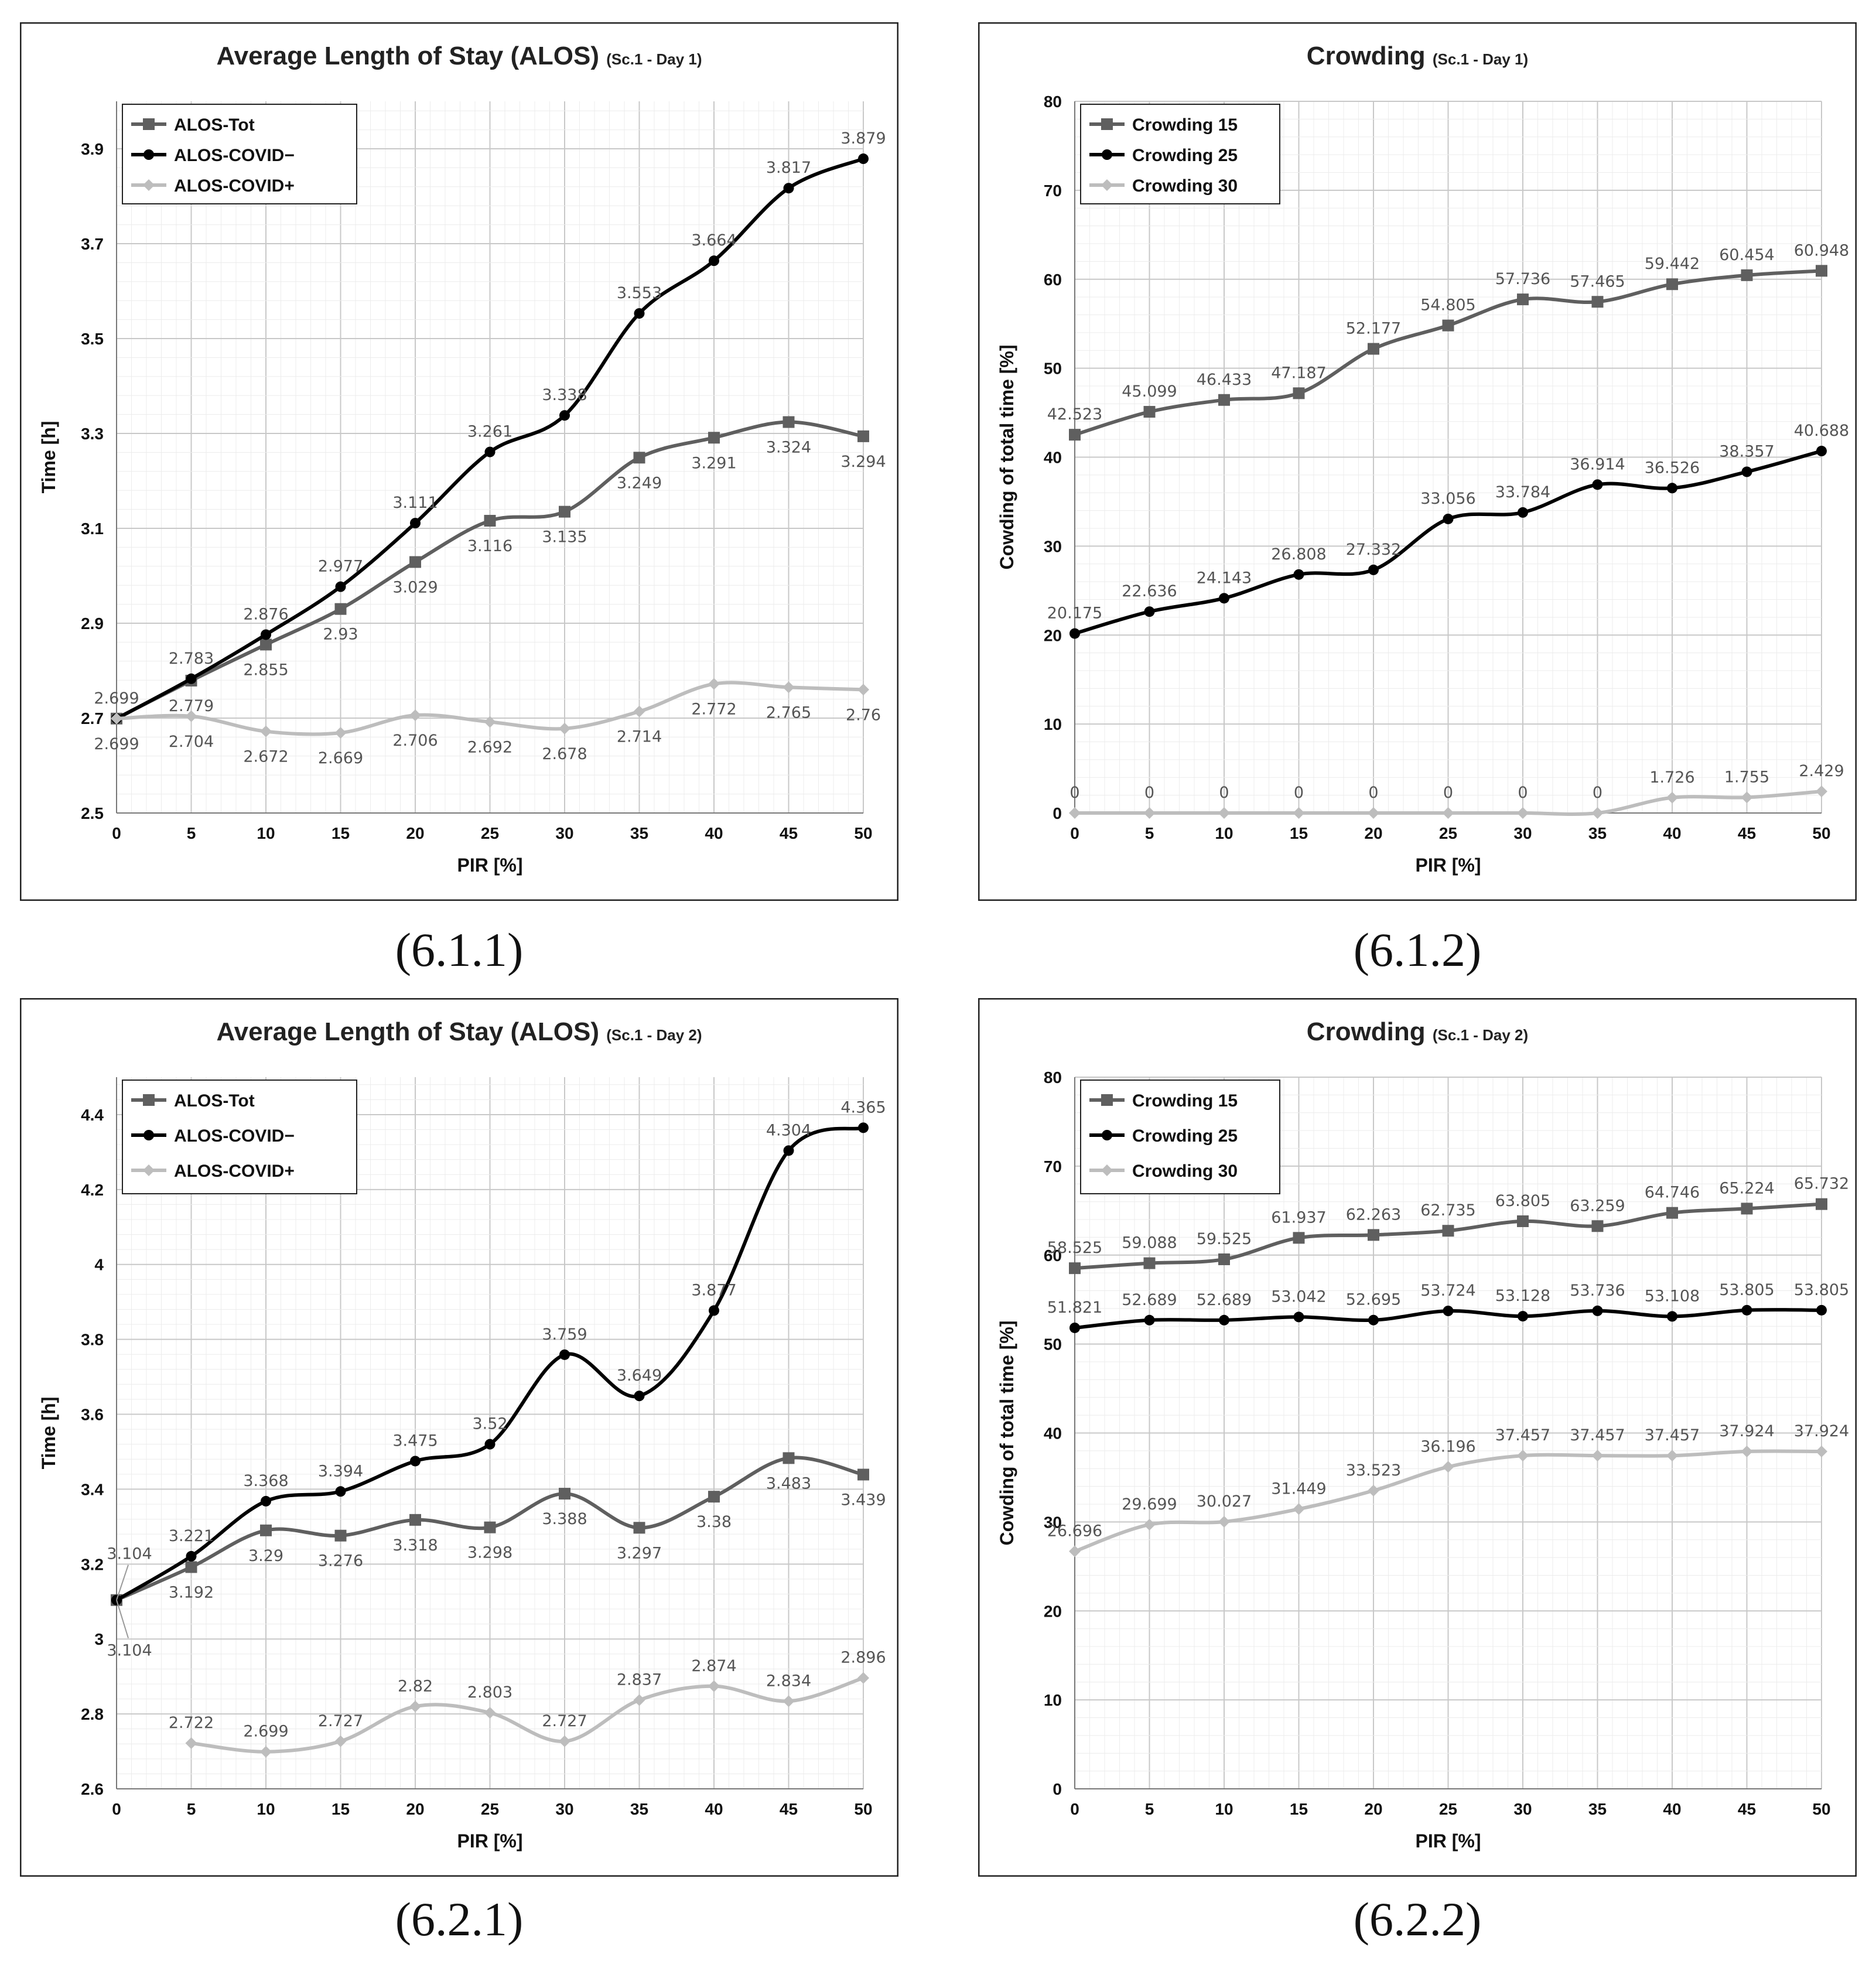 This screenshot has width=1876, height=1971. What do you see at coordinates (239, 1137) in the screenshot?
I see `legend: ALOS-Tot ALOS-COVID− ALOS-COVID+` at bounding box center [239, 1137].